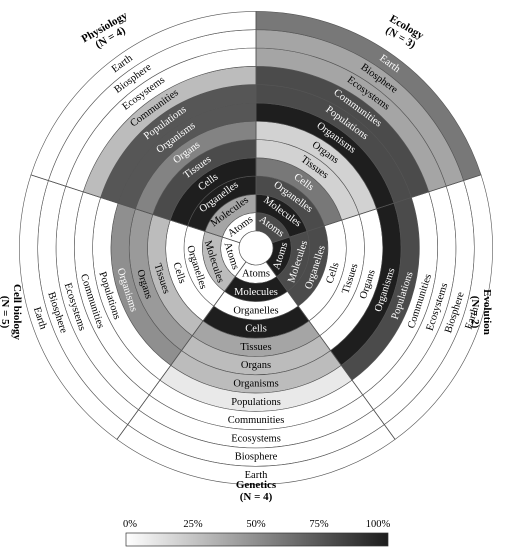  I want to click on svg-text: Evolution, so click(487, 312).